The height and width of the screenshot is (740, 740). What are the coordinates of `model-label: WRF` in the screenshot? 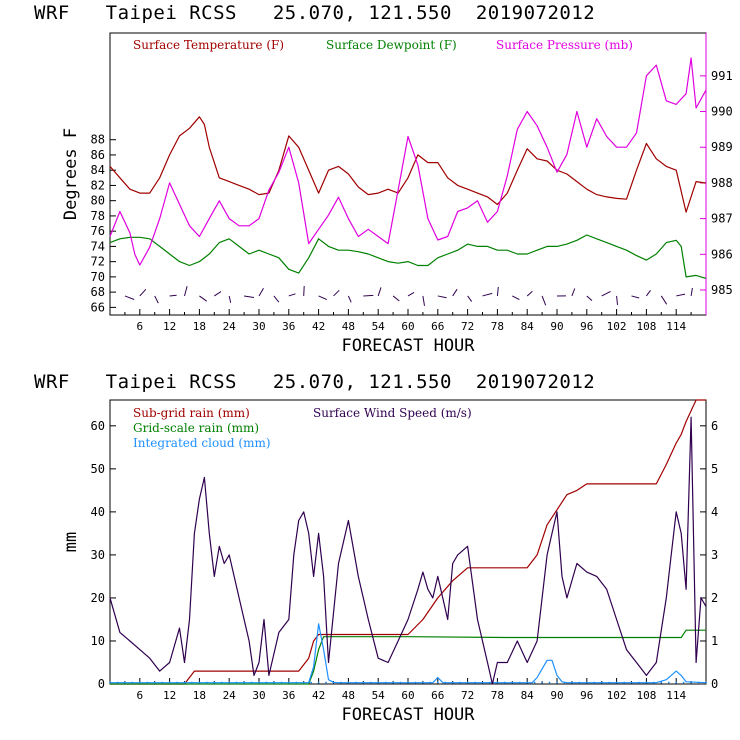 It's located at (52, 382).